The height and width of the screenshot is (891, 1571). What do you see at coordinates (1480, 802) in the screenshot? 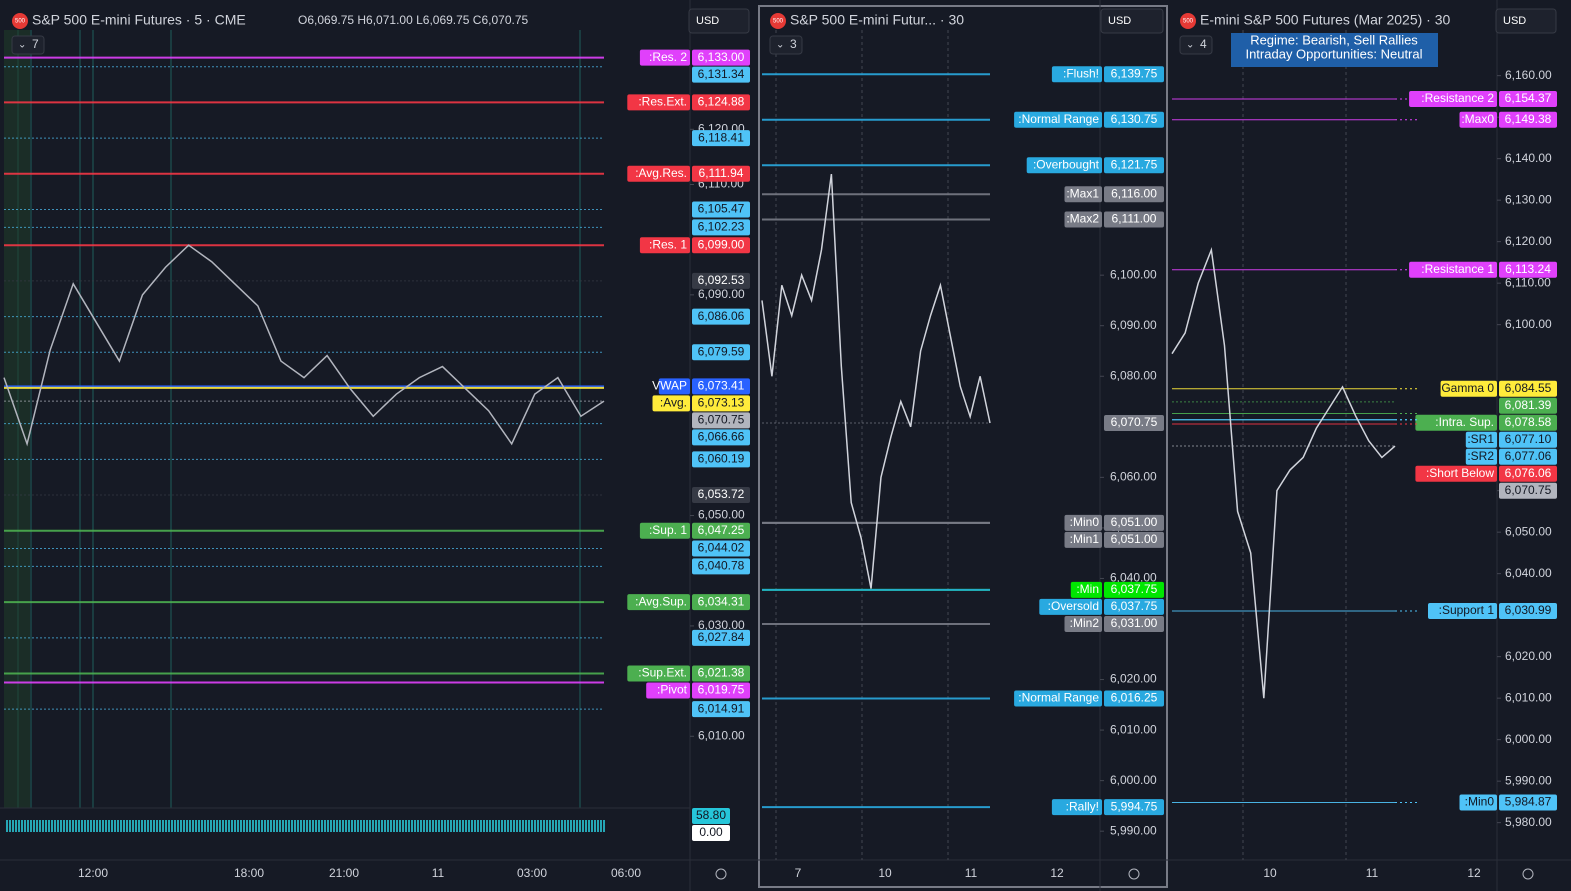
I see `level-name: :Min0` at bounding box center [1480, 802].